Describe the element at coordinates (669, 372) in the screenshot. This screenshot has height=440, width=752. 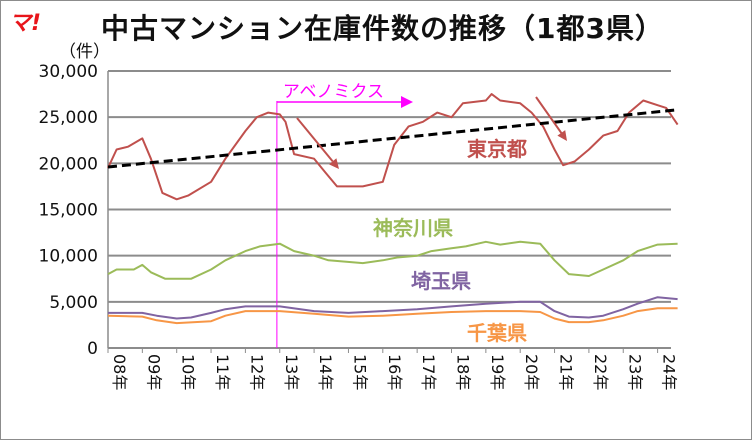
I see `x-tick-label: 24年` at that location.